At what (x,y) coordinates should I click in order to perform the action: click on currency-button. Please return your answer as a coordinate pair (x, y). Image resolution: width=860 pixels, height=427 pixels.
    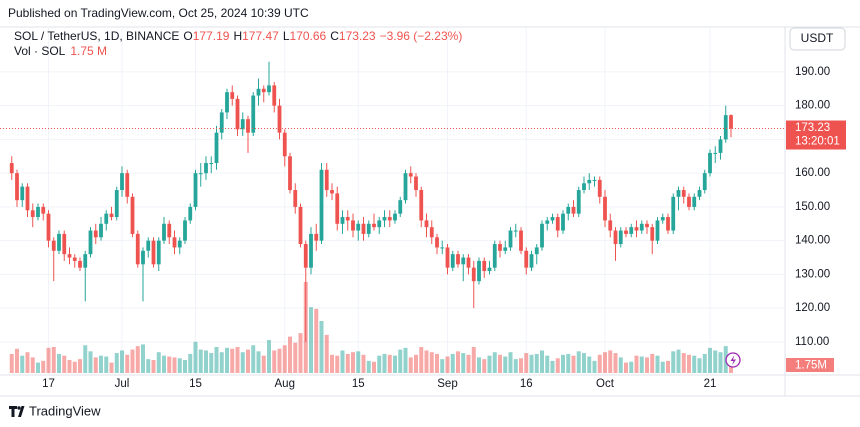
    Looking at the image, I should click on (817, 39).